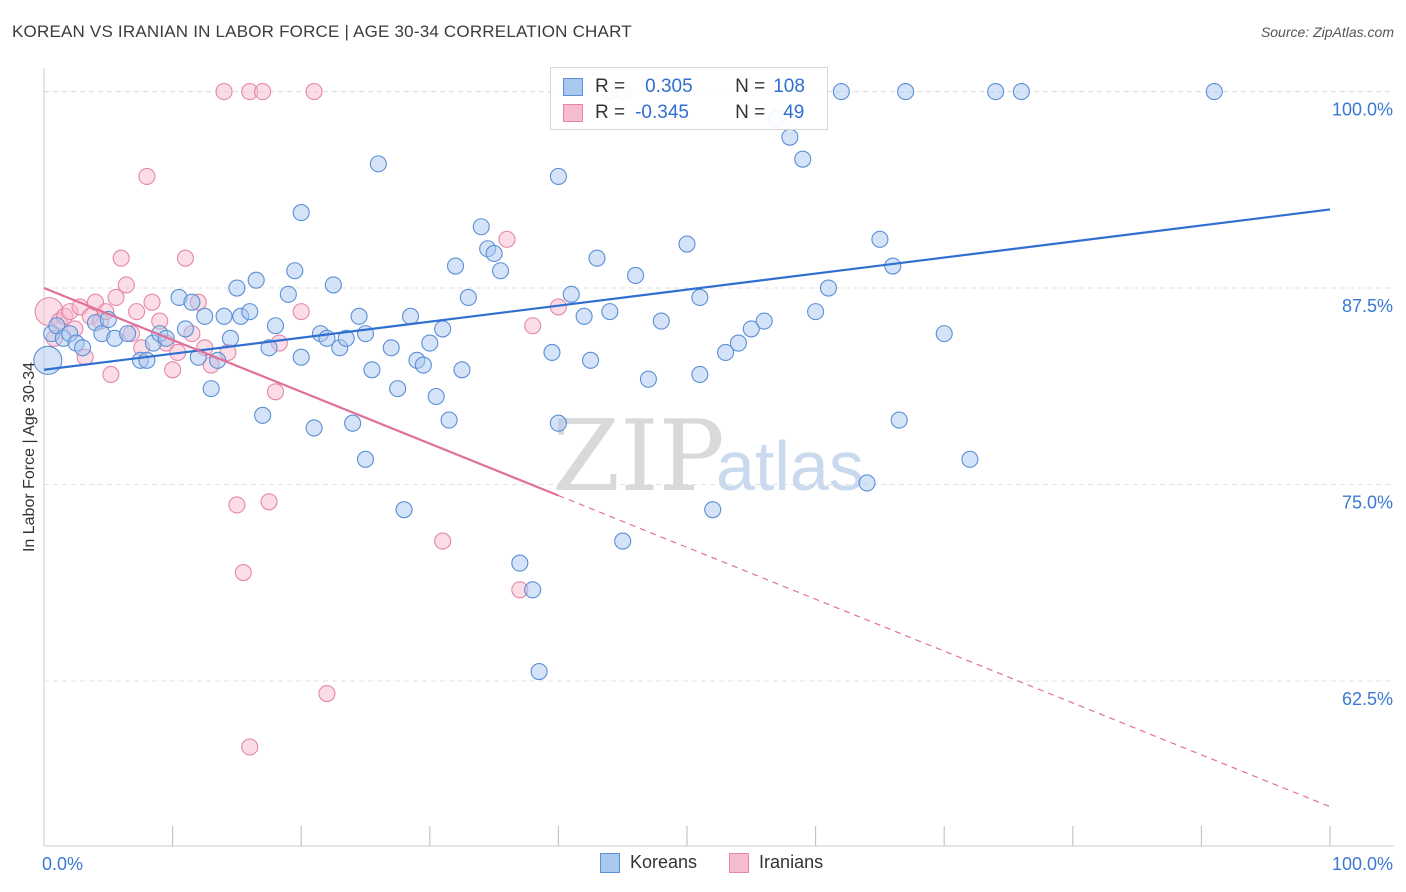 The height and width of the screenshot is (892, 1406). I want to click on y-tick-label: 62.5%, so click(1367, 699).